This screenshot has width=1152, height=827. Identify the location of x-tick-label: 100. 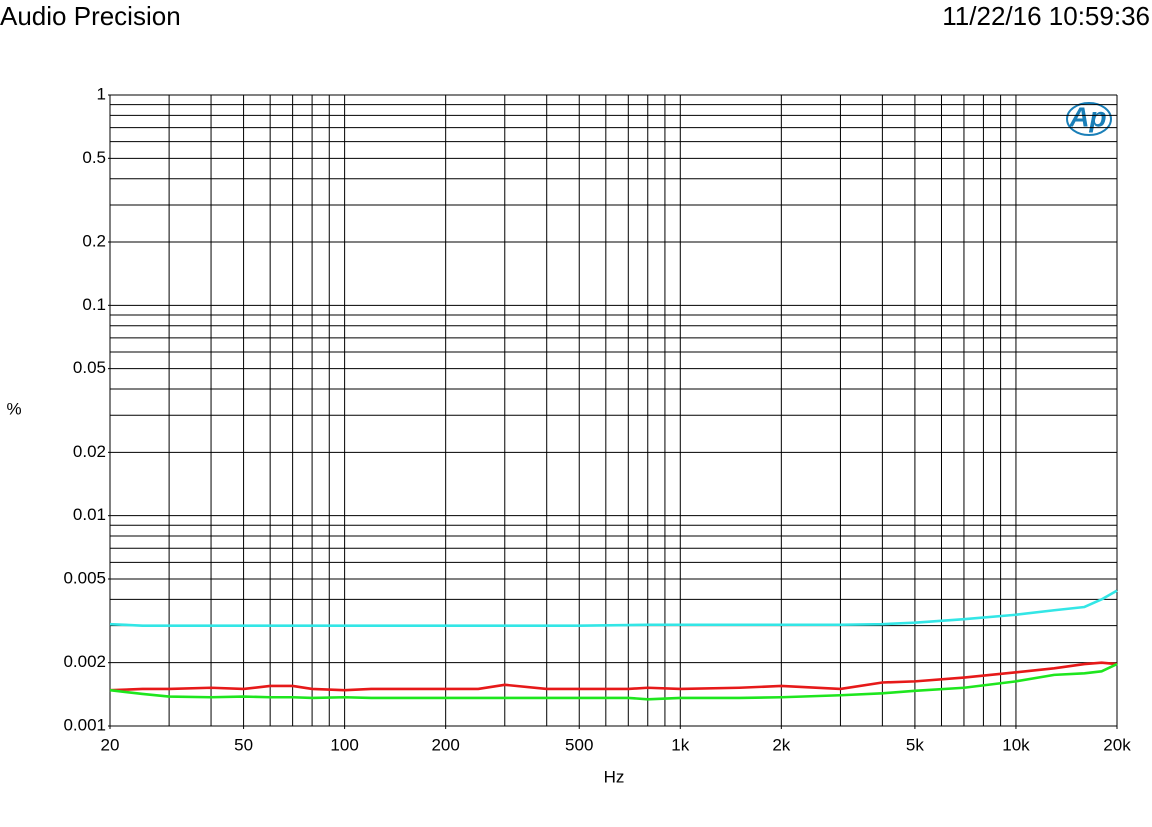
(344, 744).